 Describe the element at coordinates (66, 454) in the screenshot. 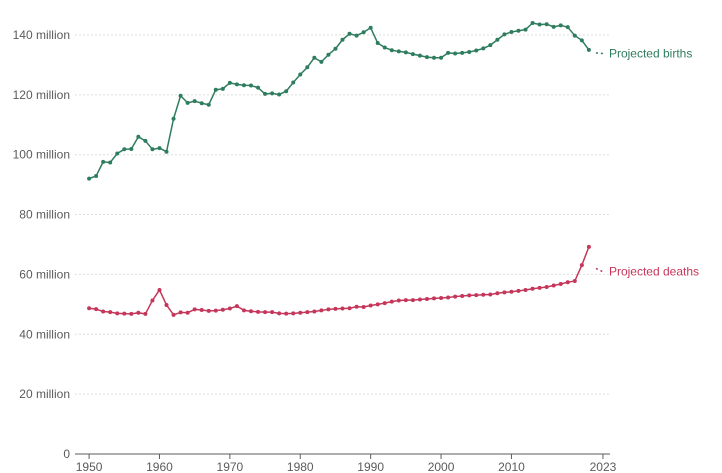

I see `y-tick-label: 0` at that location.